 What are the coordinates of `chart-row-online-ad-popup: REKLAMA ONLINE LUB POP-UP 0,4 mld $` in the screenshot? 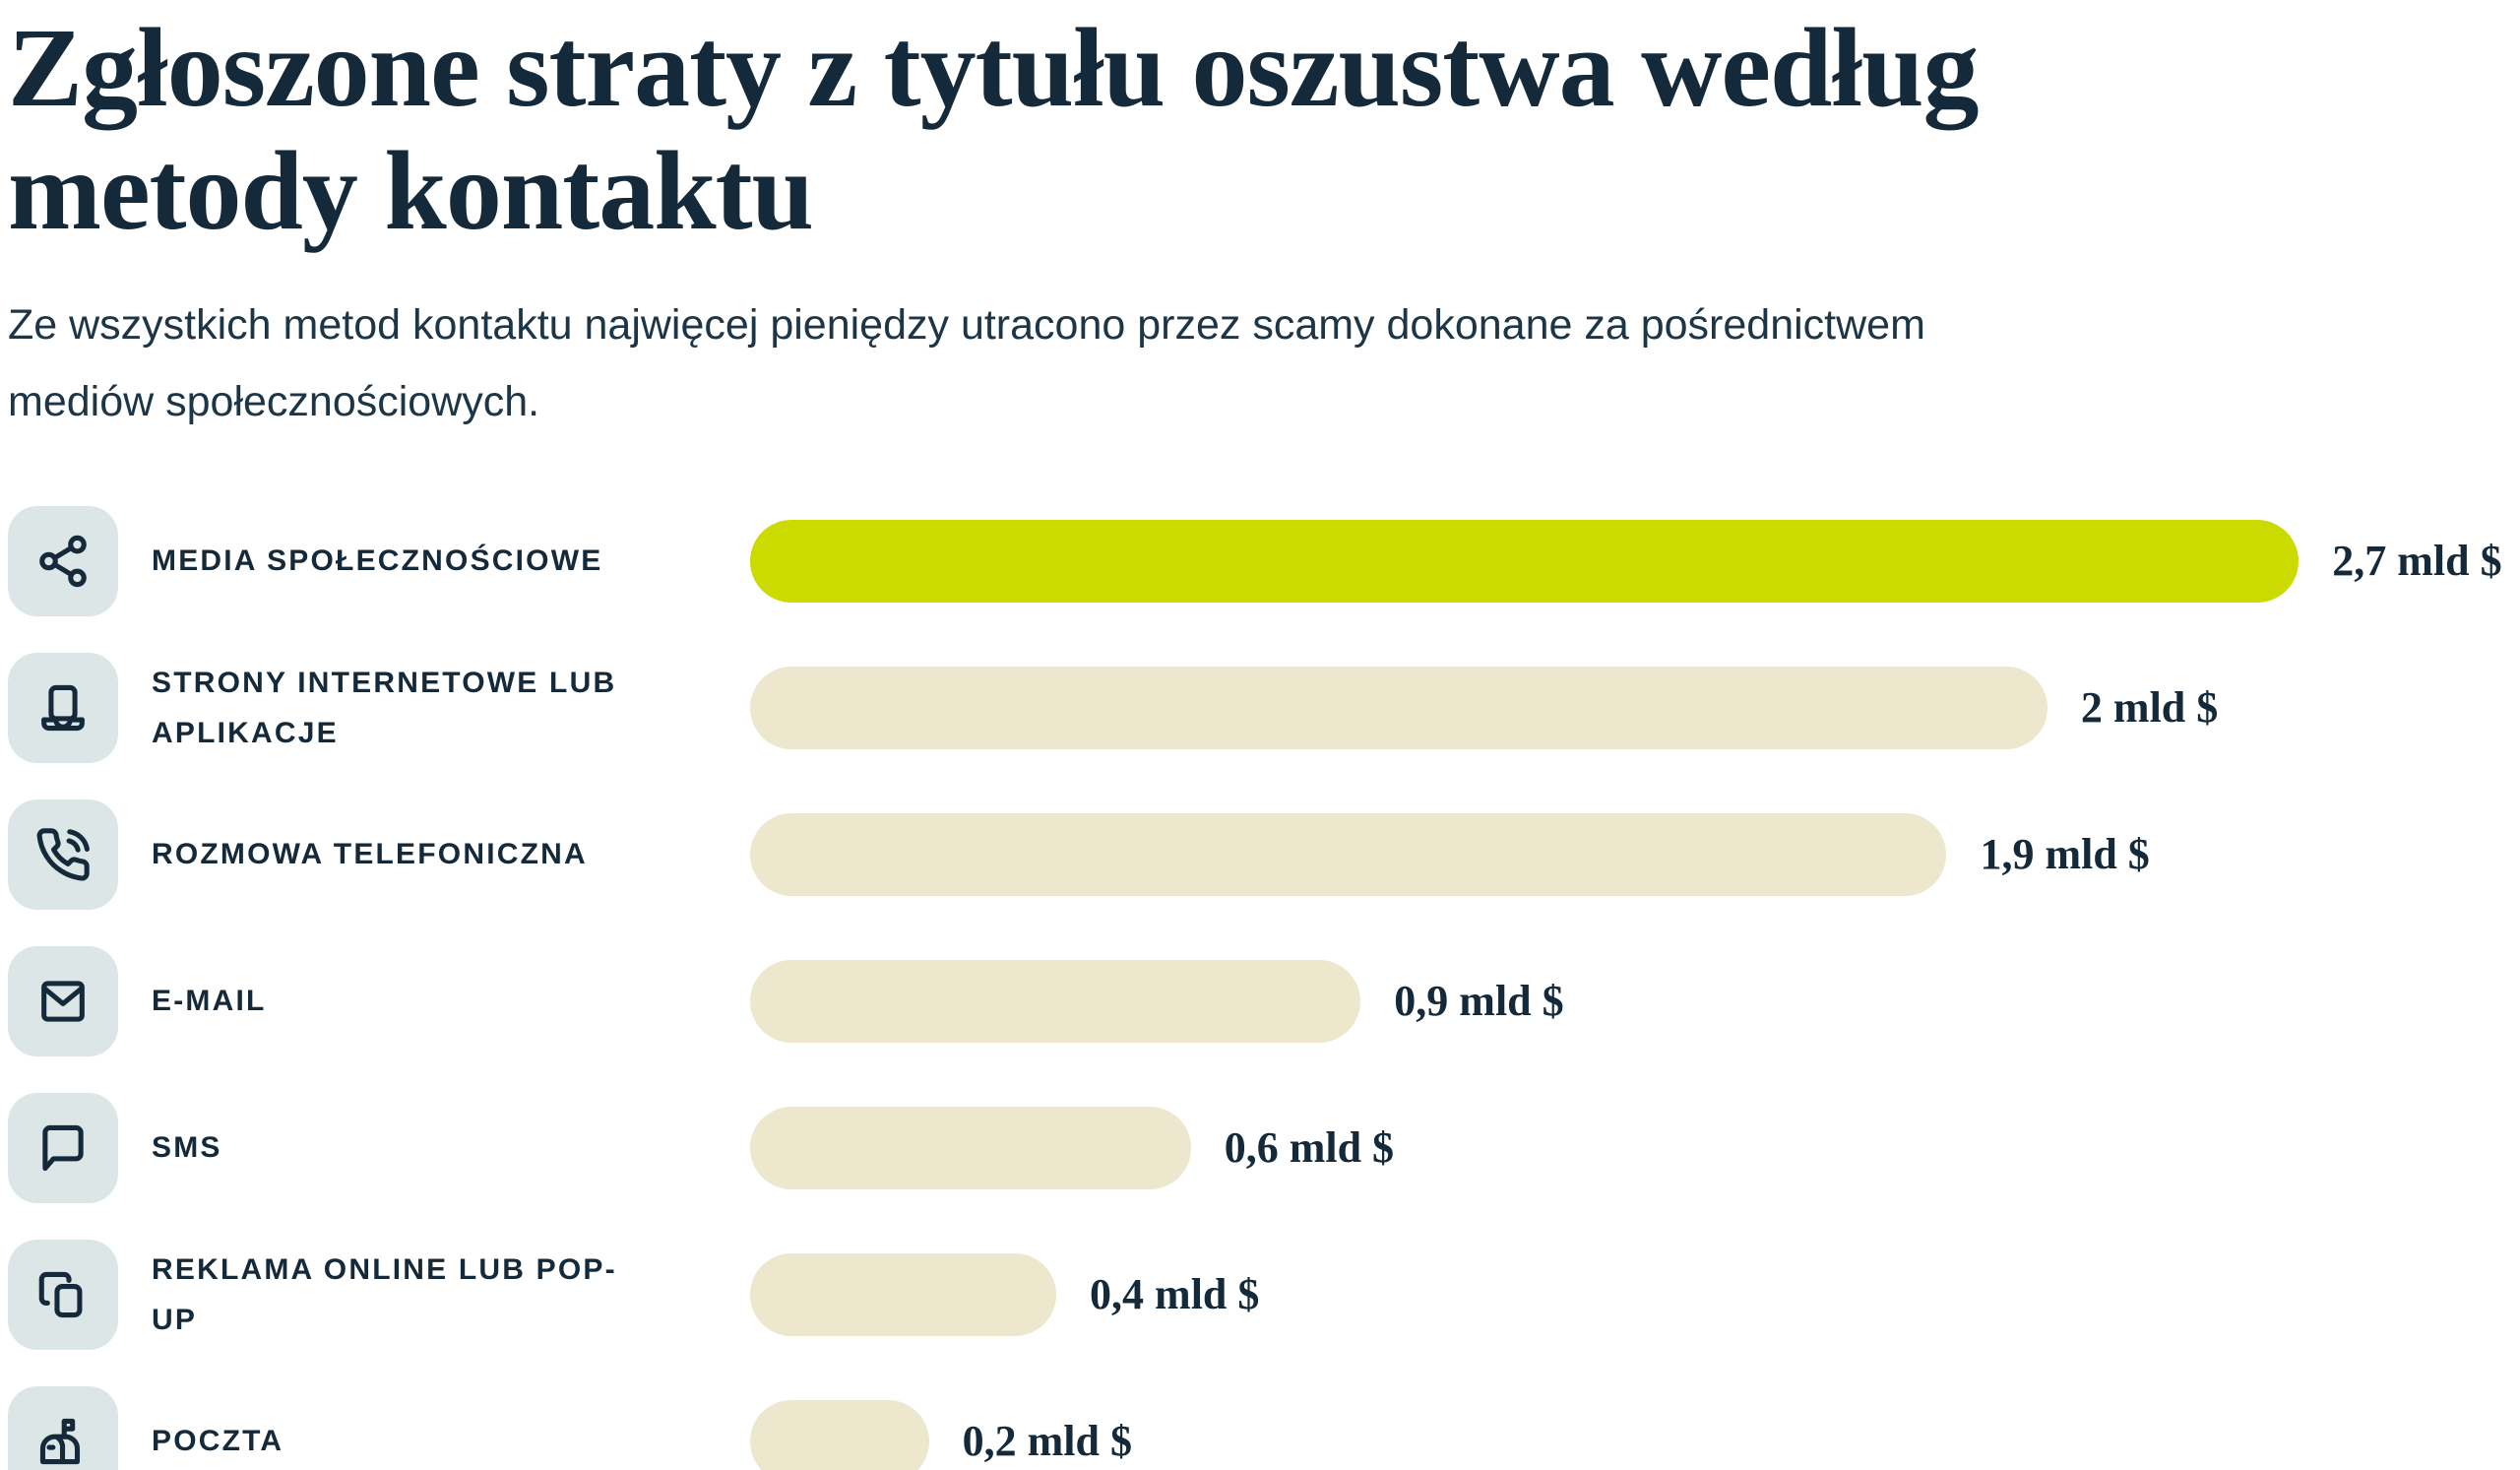 It's located at (1264, 1294).